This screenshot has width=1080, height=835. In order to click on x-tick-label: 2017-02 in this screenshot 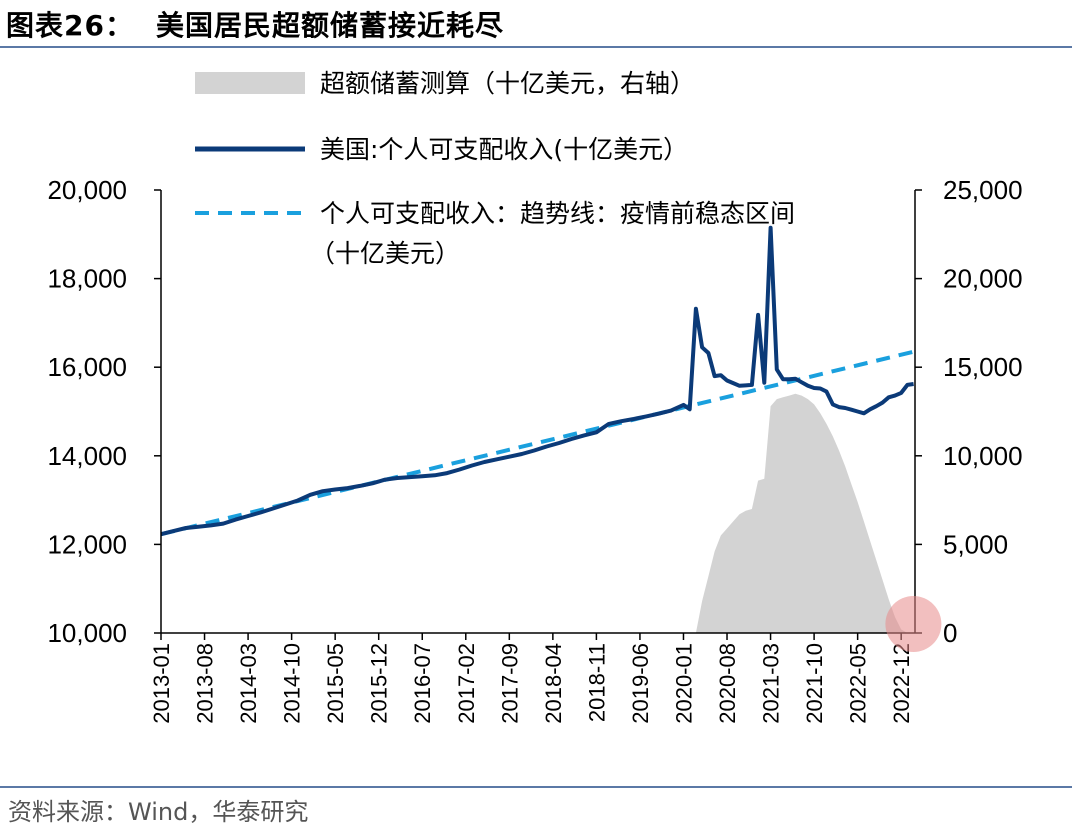, I will do `click(466, 683)`.